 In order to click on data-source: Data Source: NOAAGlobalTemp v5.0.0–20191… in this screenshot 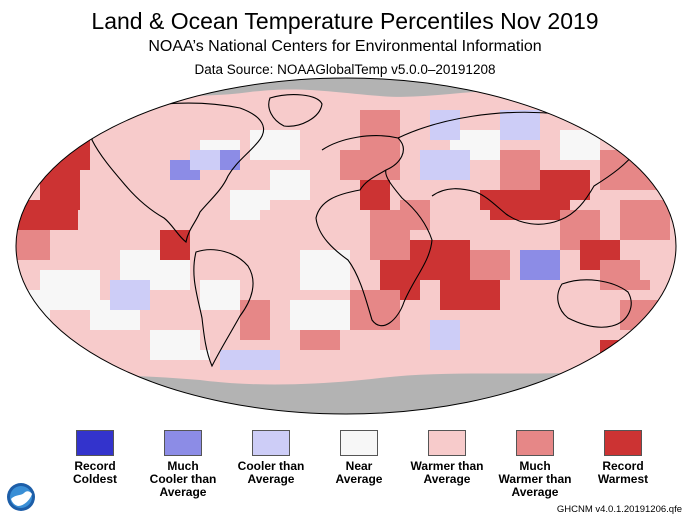, I will do `click(345, 69)`.